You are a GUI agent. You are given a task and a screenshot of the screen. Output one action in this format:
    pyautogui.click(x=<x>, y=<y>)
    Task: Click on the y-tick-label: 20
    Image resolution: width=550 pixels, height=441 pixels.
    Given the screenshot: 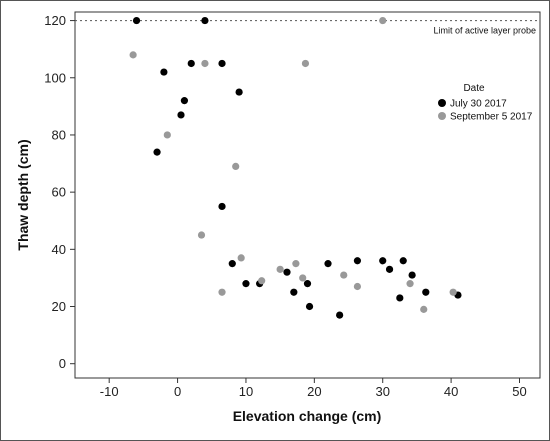 What is the action you would take?
    pyautogui.click(x=59, y=306)
    